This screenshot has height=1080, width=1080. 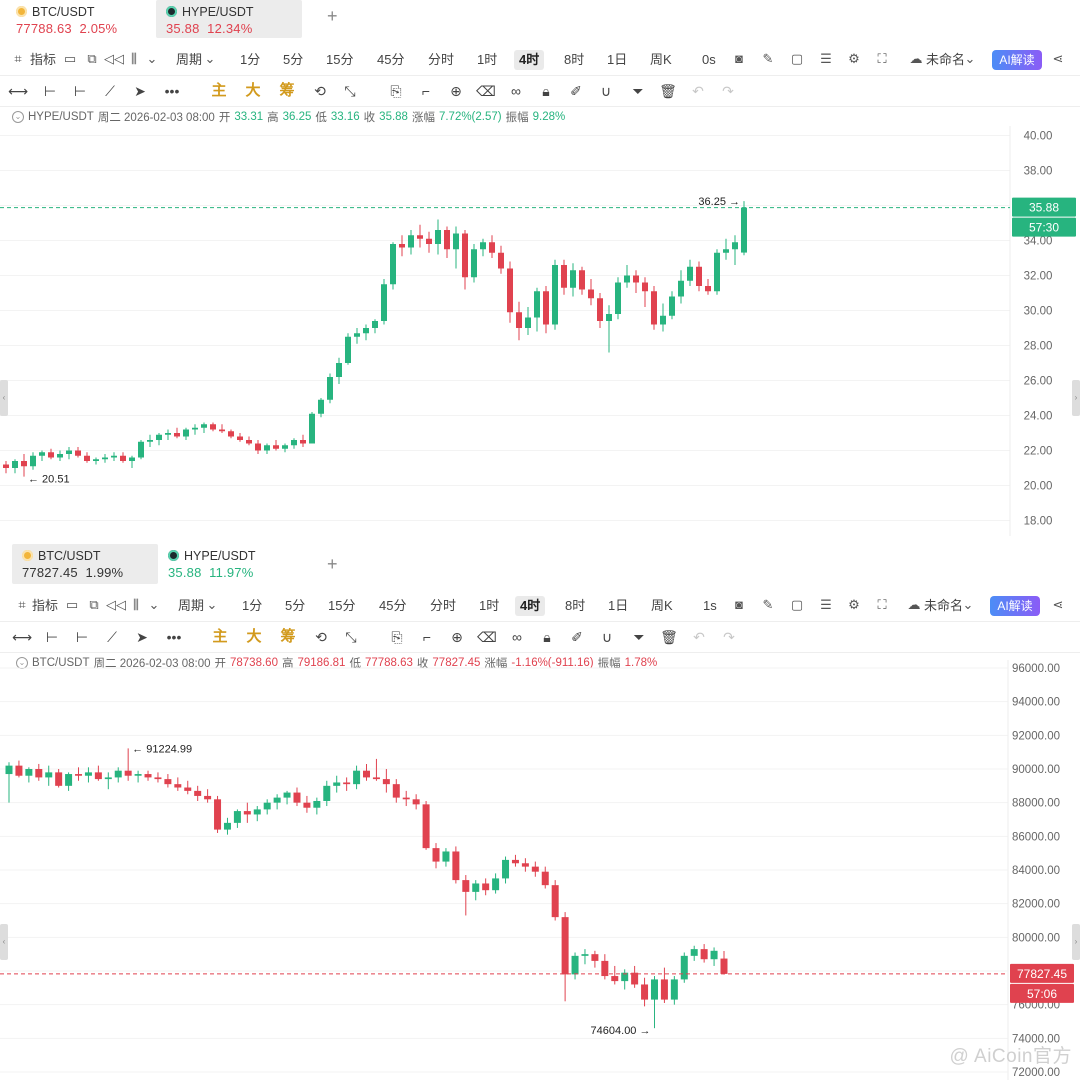 I want to click on big-order-button: 大, so click(x=253, y=90).